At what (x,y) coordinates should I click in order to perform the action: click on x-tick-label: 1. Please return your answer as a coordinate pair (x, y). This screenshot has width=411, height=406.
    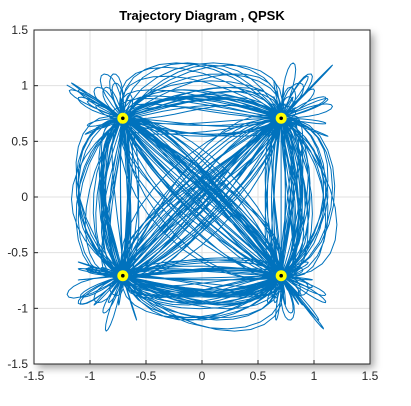
    Looking at the image, I should click on (314, 376).